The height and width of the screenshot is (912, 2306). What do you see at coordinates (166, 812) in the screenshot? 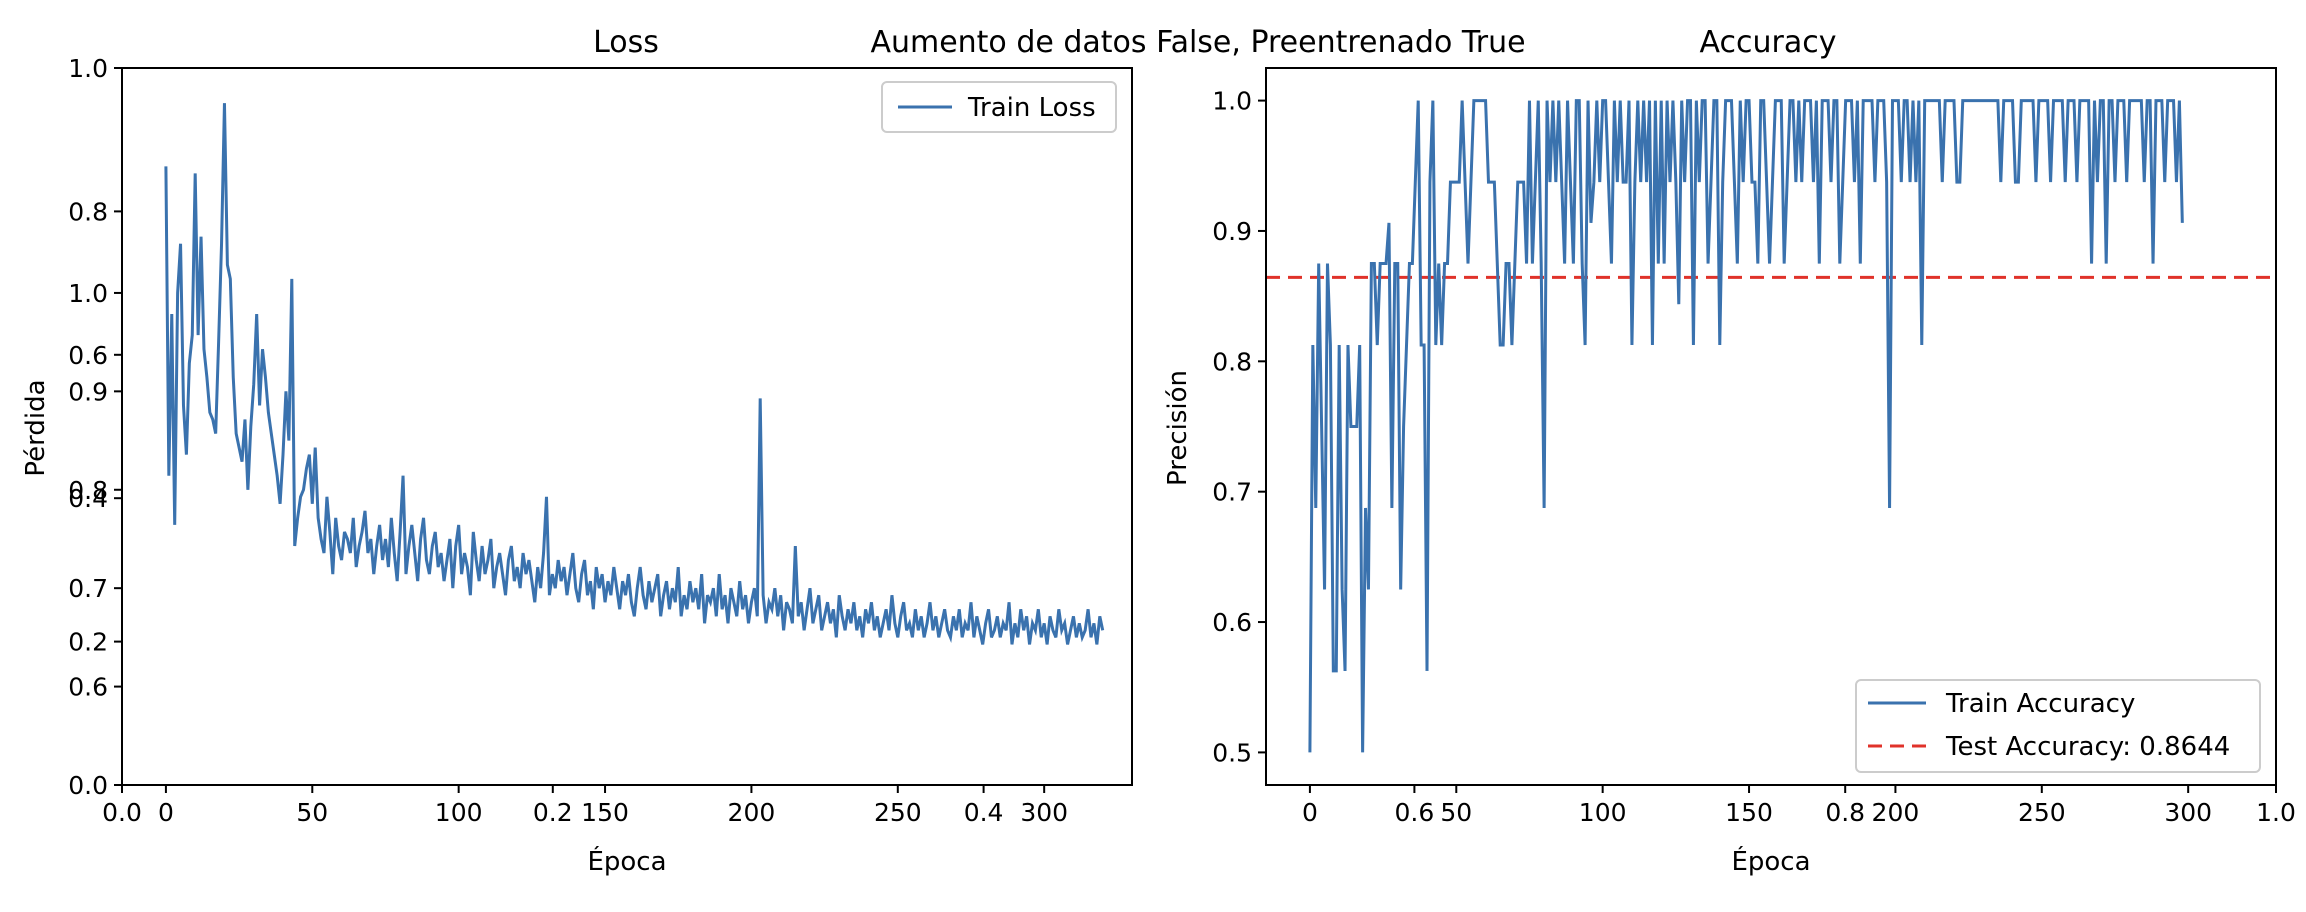
I see `loss-x-tick-label-0: 0` at bounding box center [166, 812].